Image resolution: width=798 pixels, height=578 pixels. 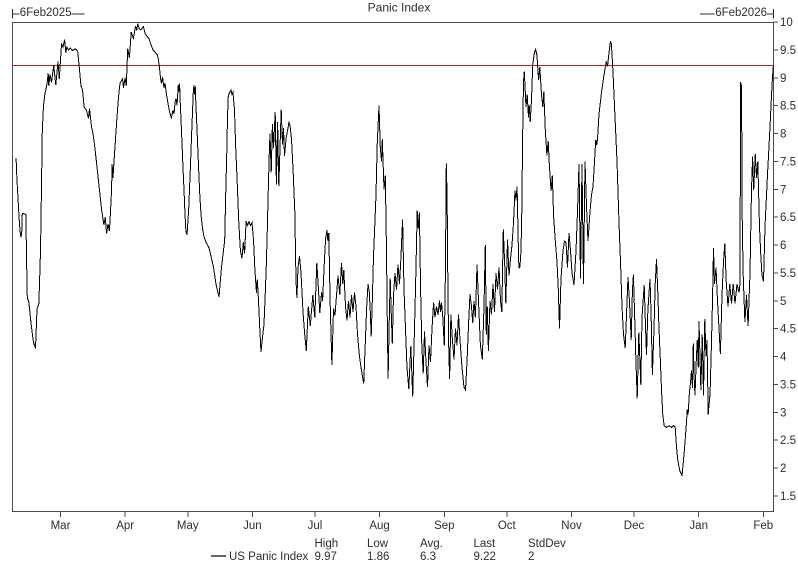 I want to click on svg-text: 4.5, so click(x=788, y=330).